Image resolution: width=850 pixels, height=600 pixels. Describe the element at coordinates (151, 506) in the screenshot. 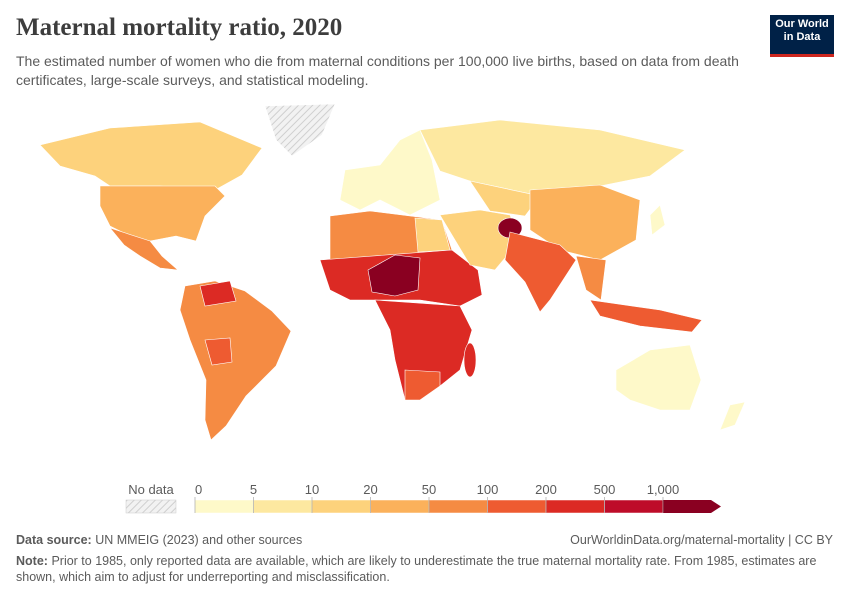

I see `no-data-swatch` at that location.